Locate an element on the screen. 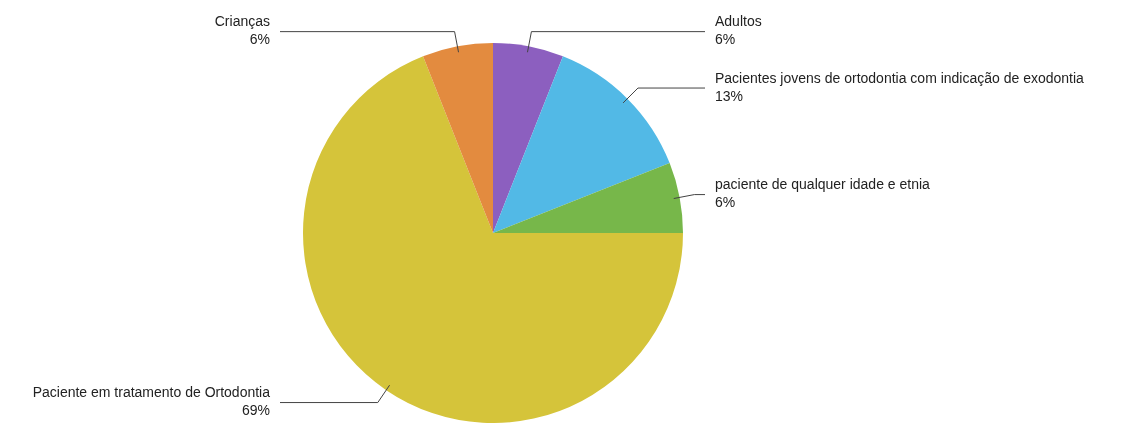 The height and width of the screenshot is (423, 1127). slice-label: Crianças is located at coordinates (242, 21).